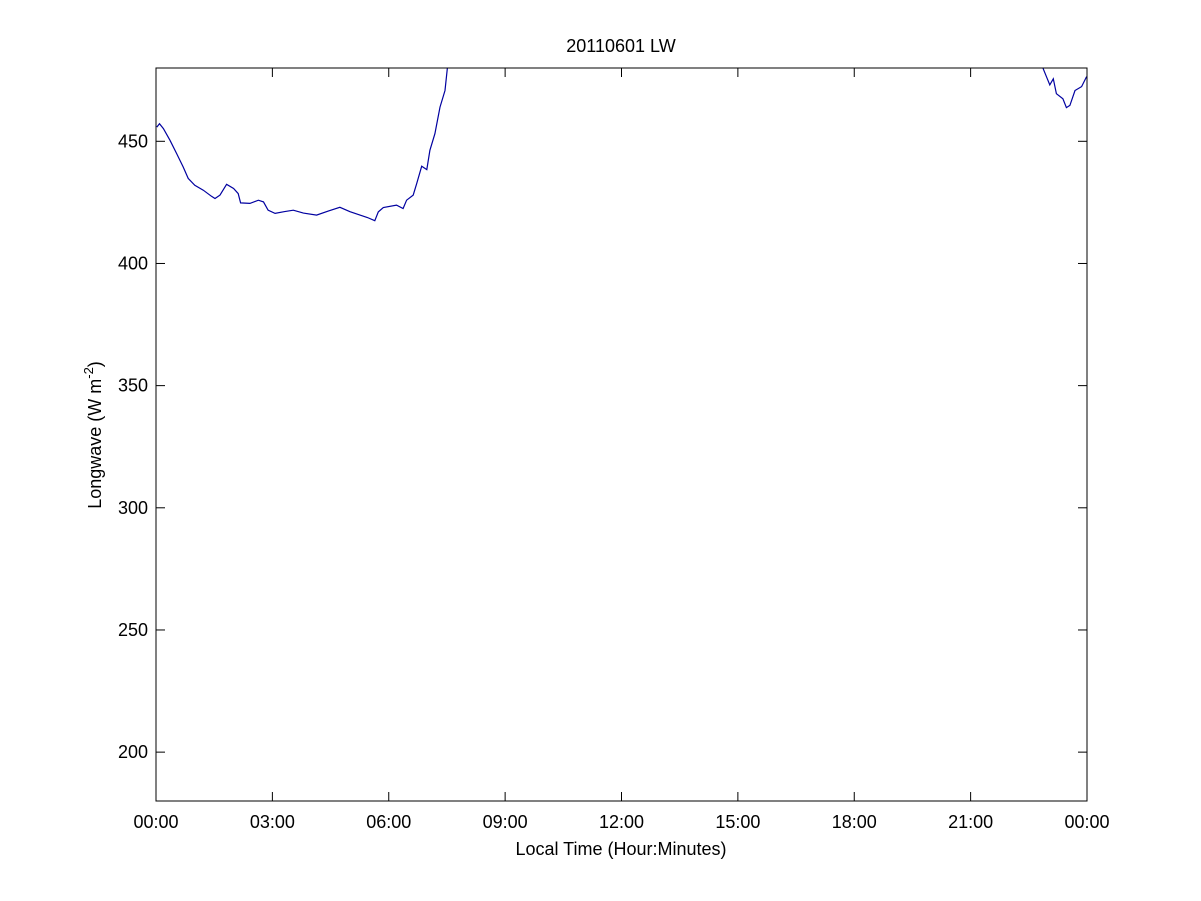 The height and width of the screenshot is (901, 1201). Describe the element at coordinates (737, 822) in the screenshot. I see `x-tick-label: 15:00` at that location.